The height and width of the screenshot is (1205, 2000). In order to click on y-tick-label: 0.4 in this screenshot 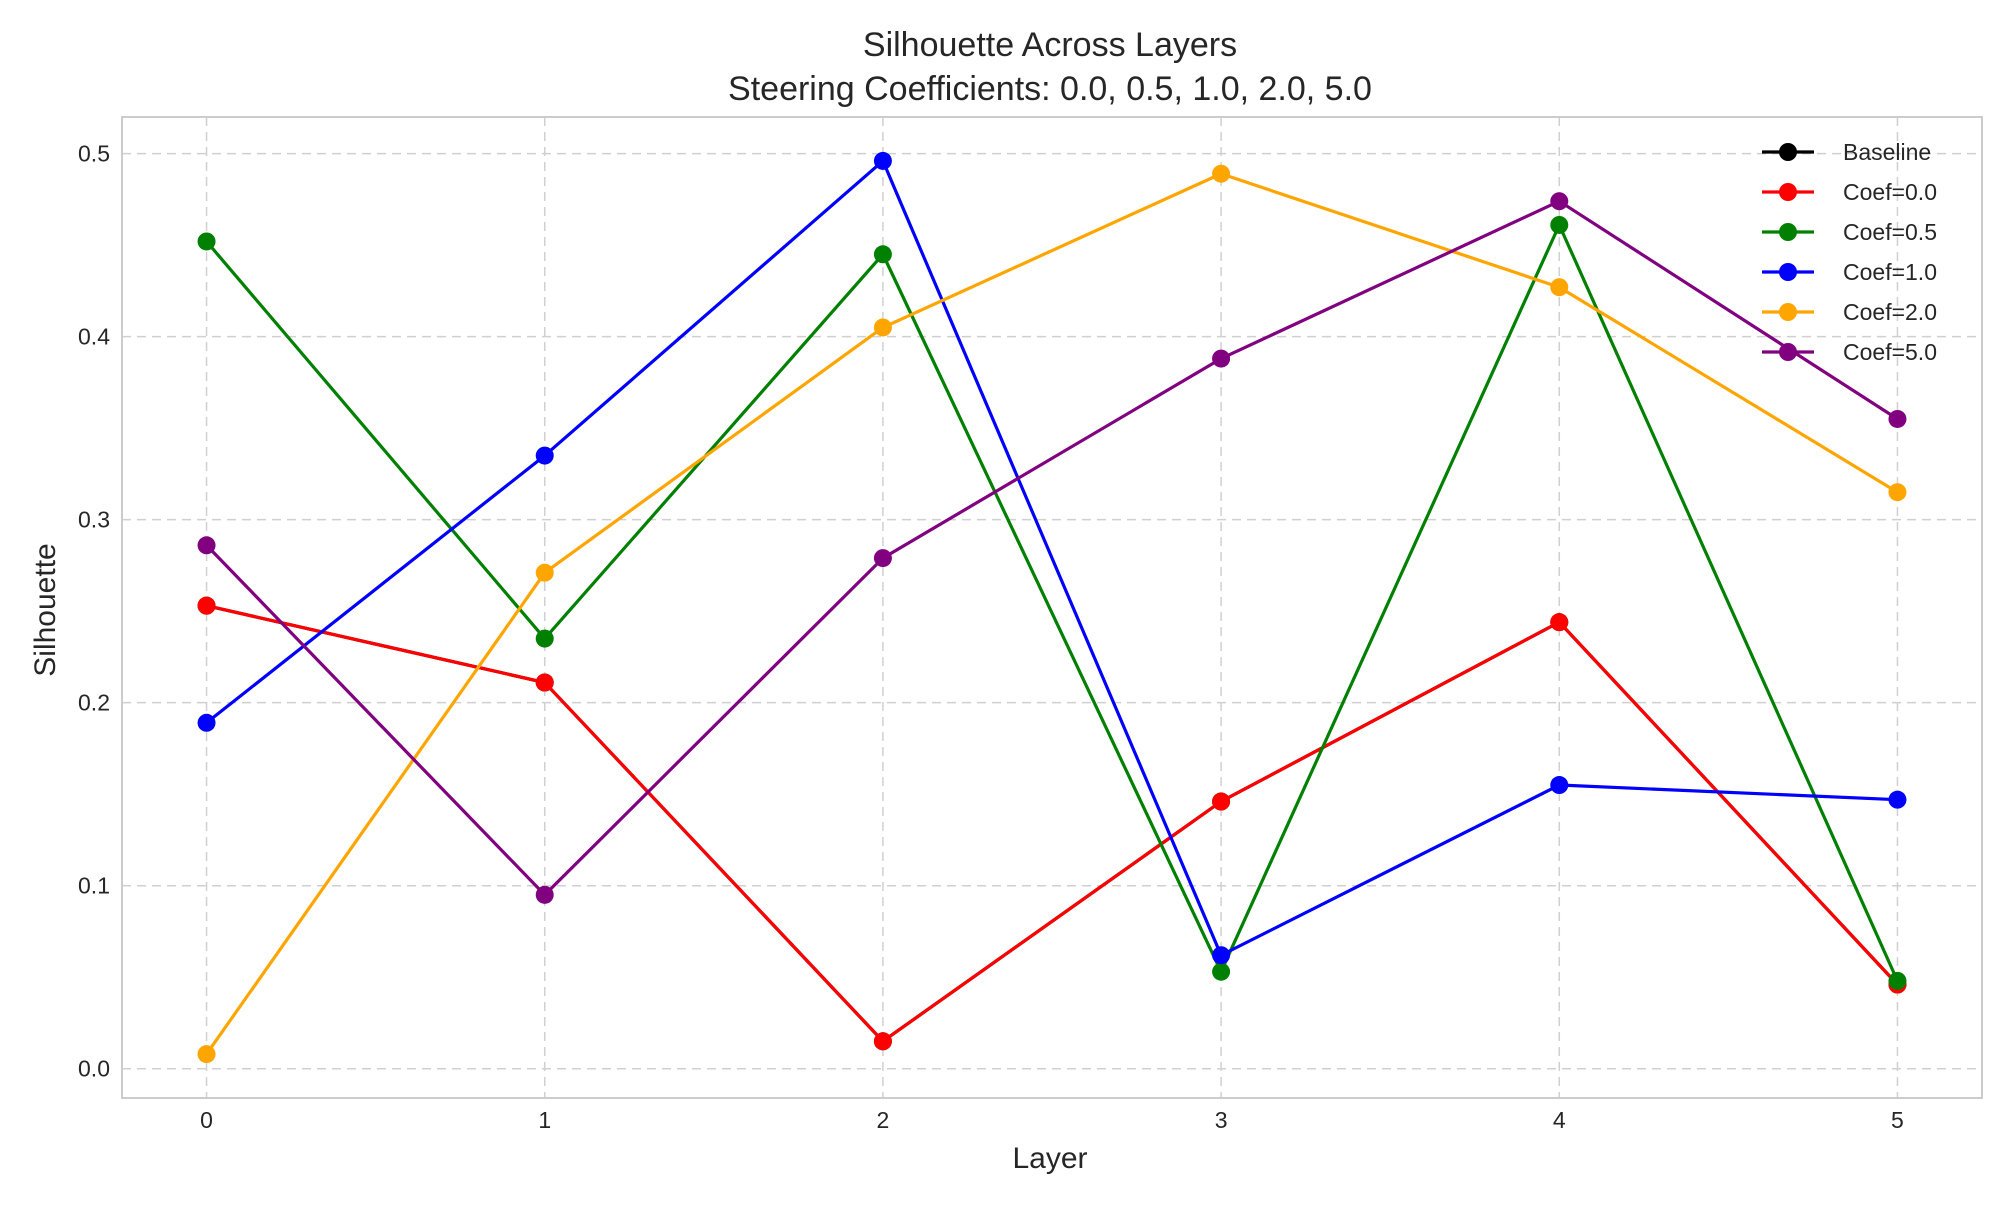, I will do `click(94, 337)`.